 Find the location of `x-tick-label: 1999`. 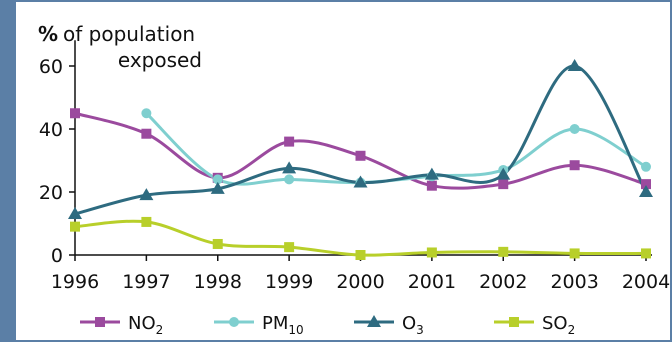

x-tick-label: 1999 is located at coordinates (289, 282).